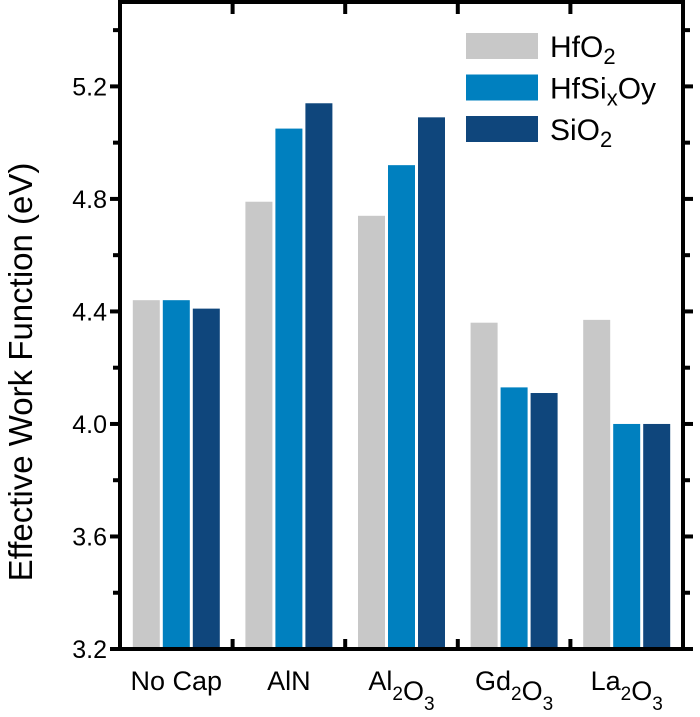 Image resolution: width=700 pixels, height=717 pixels. Describe the element at coordinates (259, 425) in the screenshot. I see `bar-HfO2-AlN` at that location.